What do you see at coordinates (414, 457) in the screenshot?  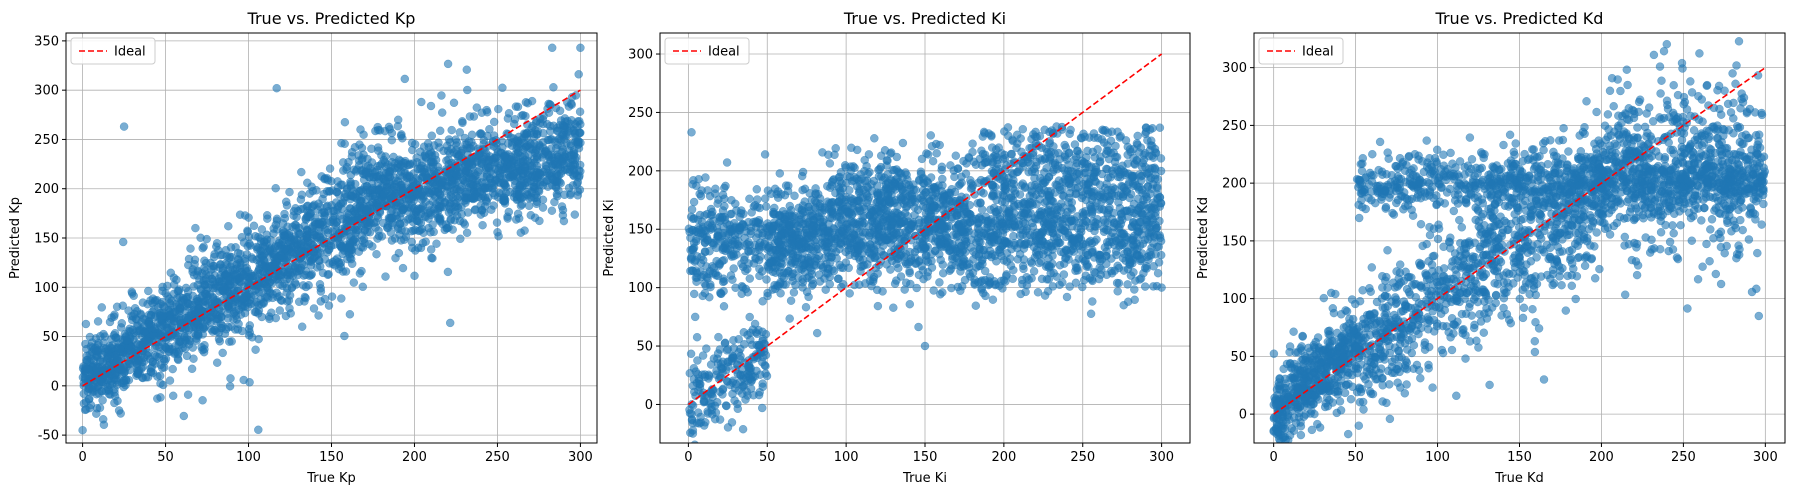 I see `x-tick-label: 200` at bounding box center [414, 457].